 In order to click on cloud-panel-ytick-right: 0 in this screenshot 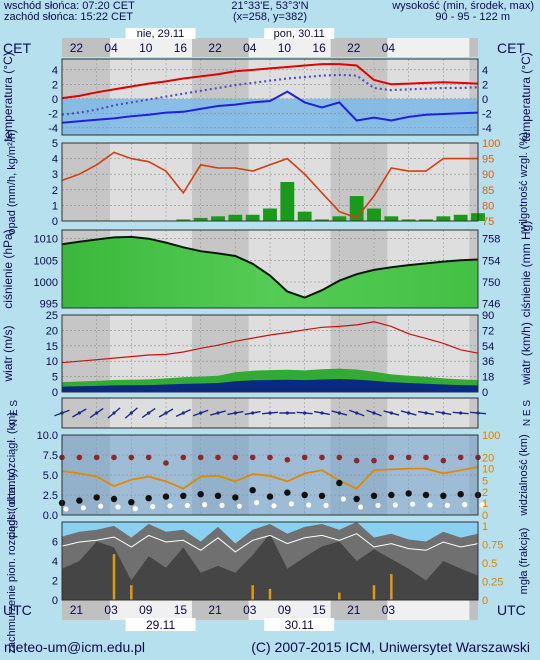, I will do `click(485, 601)`.